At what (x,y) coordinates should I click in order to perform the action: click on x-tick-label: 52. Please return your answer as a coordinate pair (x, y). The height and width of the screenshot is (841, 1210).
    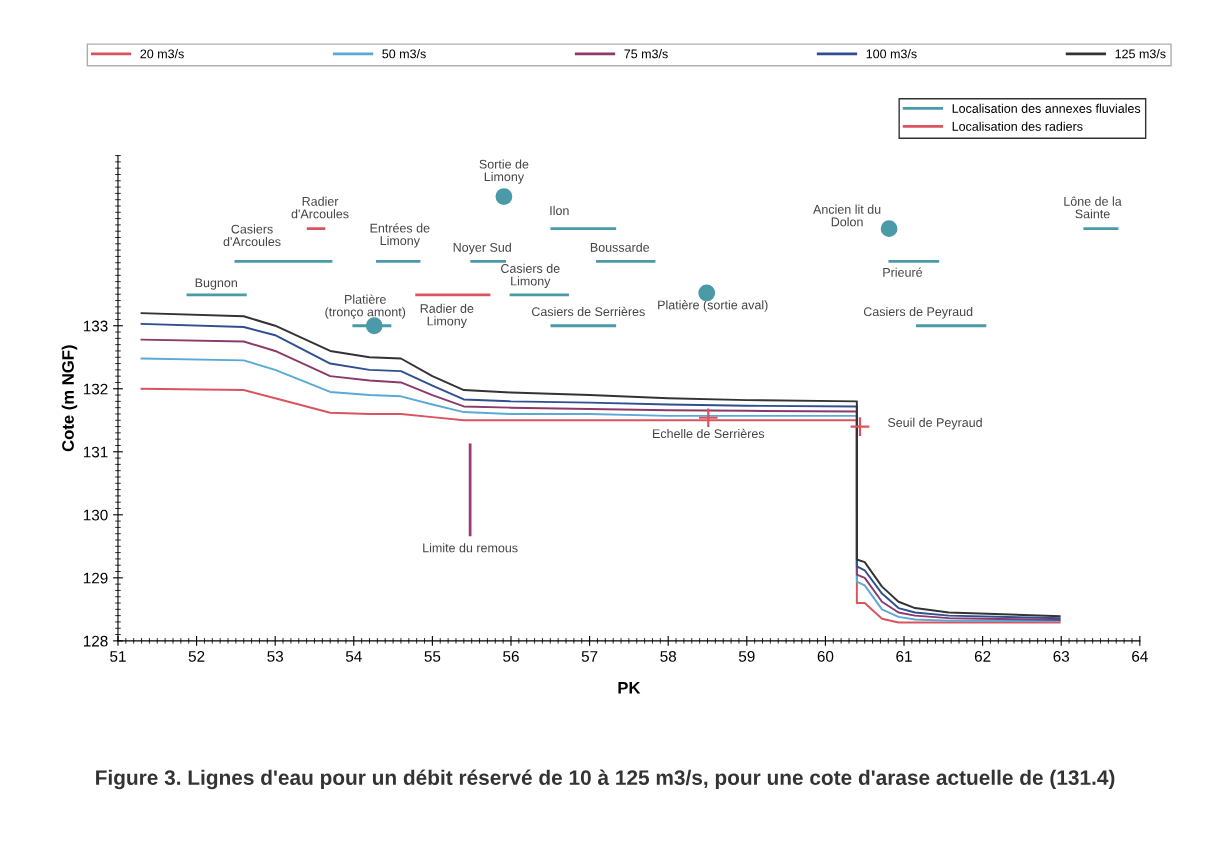
    Looking at the image, I should click on (196, 656).